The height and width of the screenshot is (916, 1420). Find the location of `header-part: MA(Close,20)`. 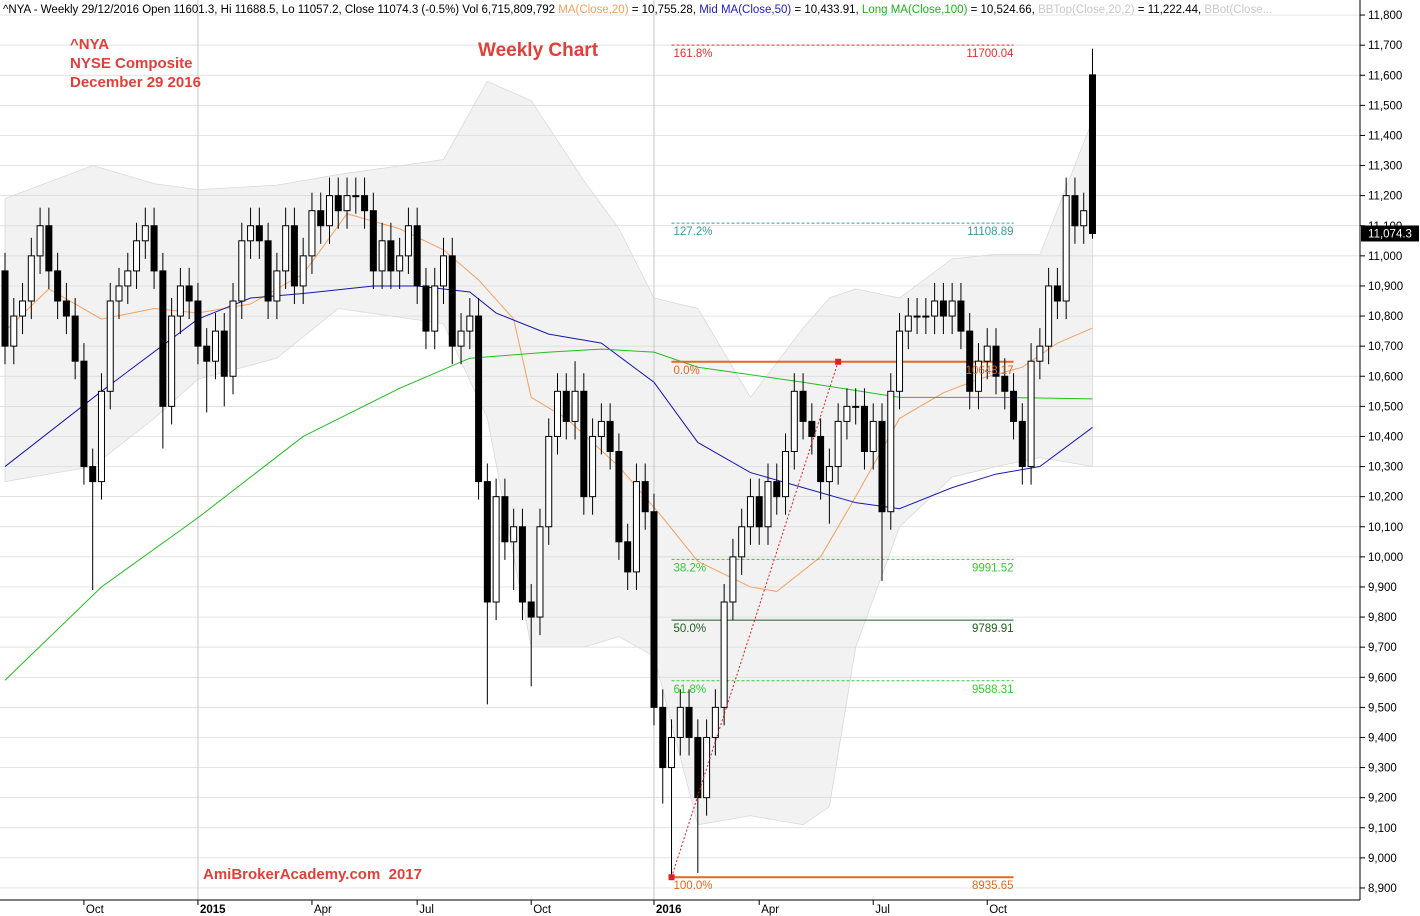

header-part: MA(Close,20) is located at coordinates (593, 10).